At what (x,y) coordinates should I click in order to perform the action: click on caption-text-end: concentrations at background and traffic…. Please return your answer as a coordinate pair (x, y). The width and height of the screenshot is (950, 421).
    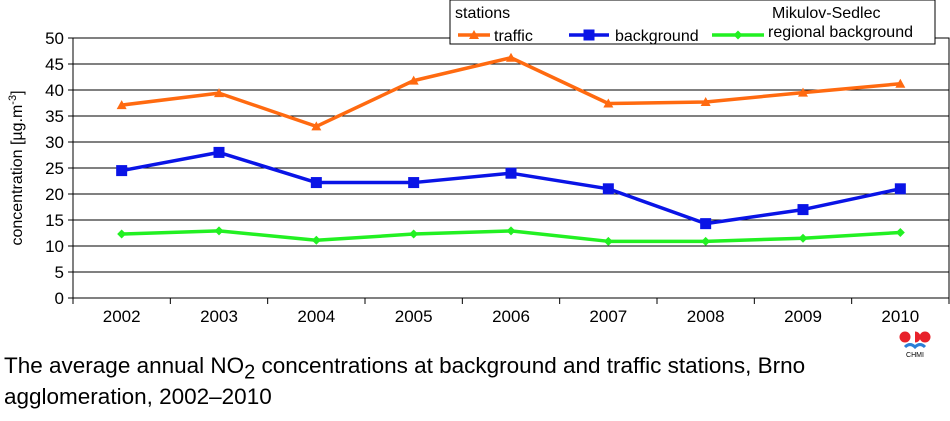
    Looking at the image, I should click on (405, 381).